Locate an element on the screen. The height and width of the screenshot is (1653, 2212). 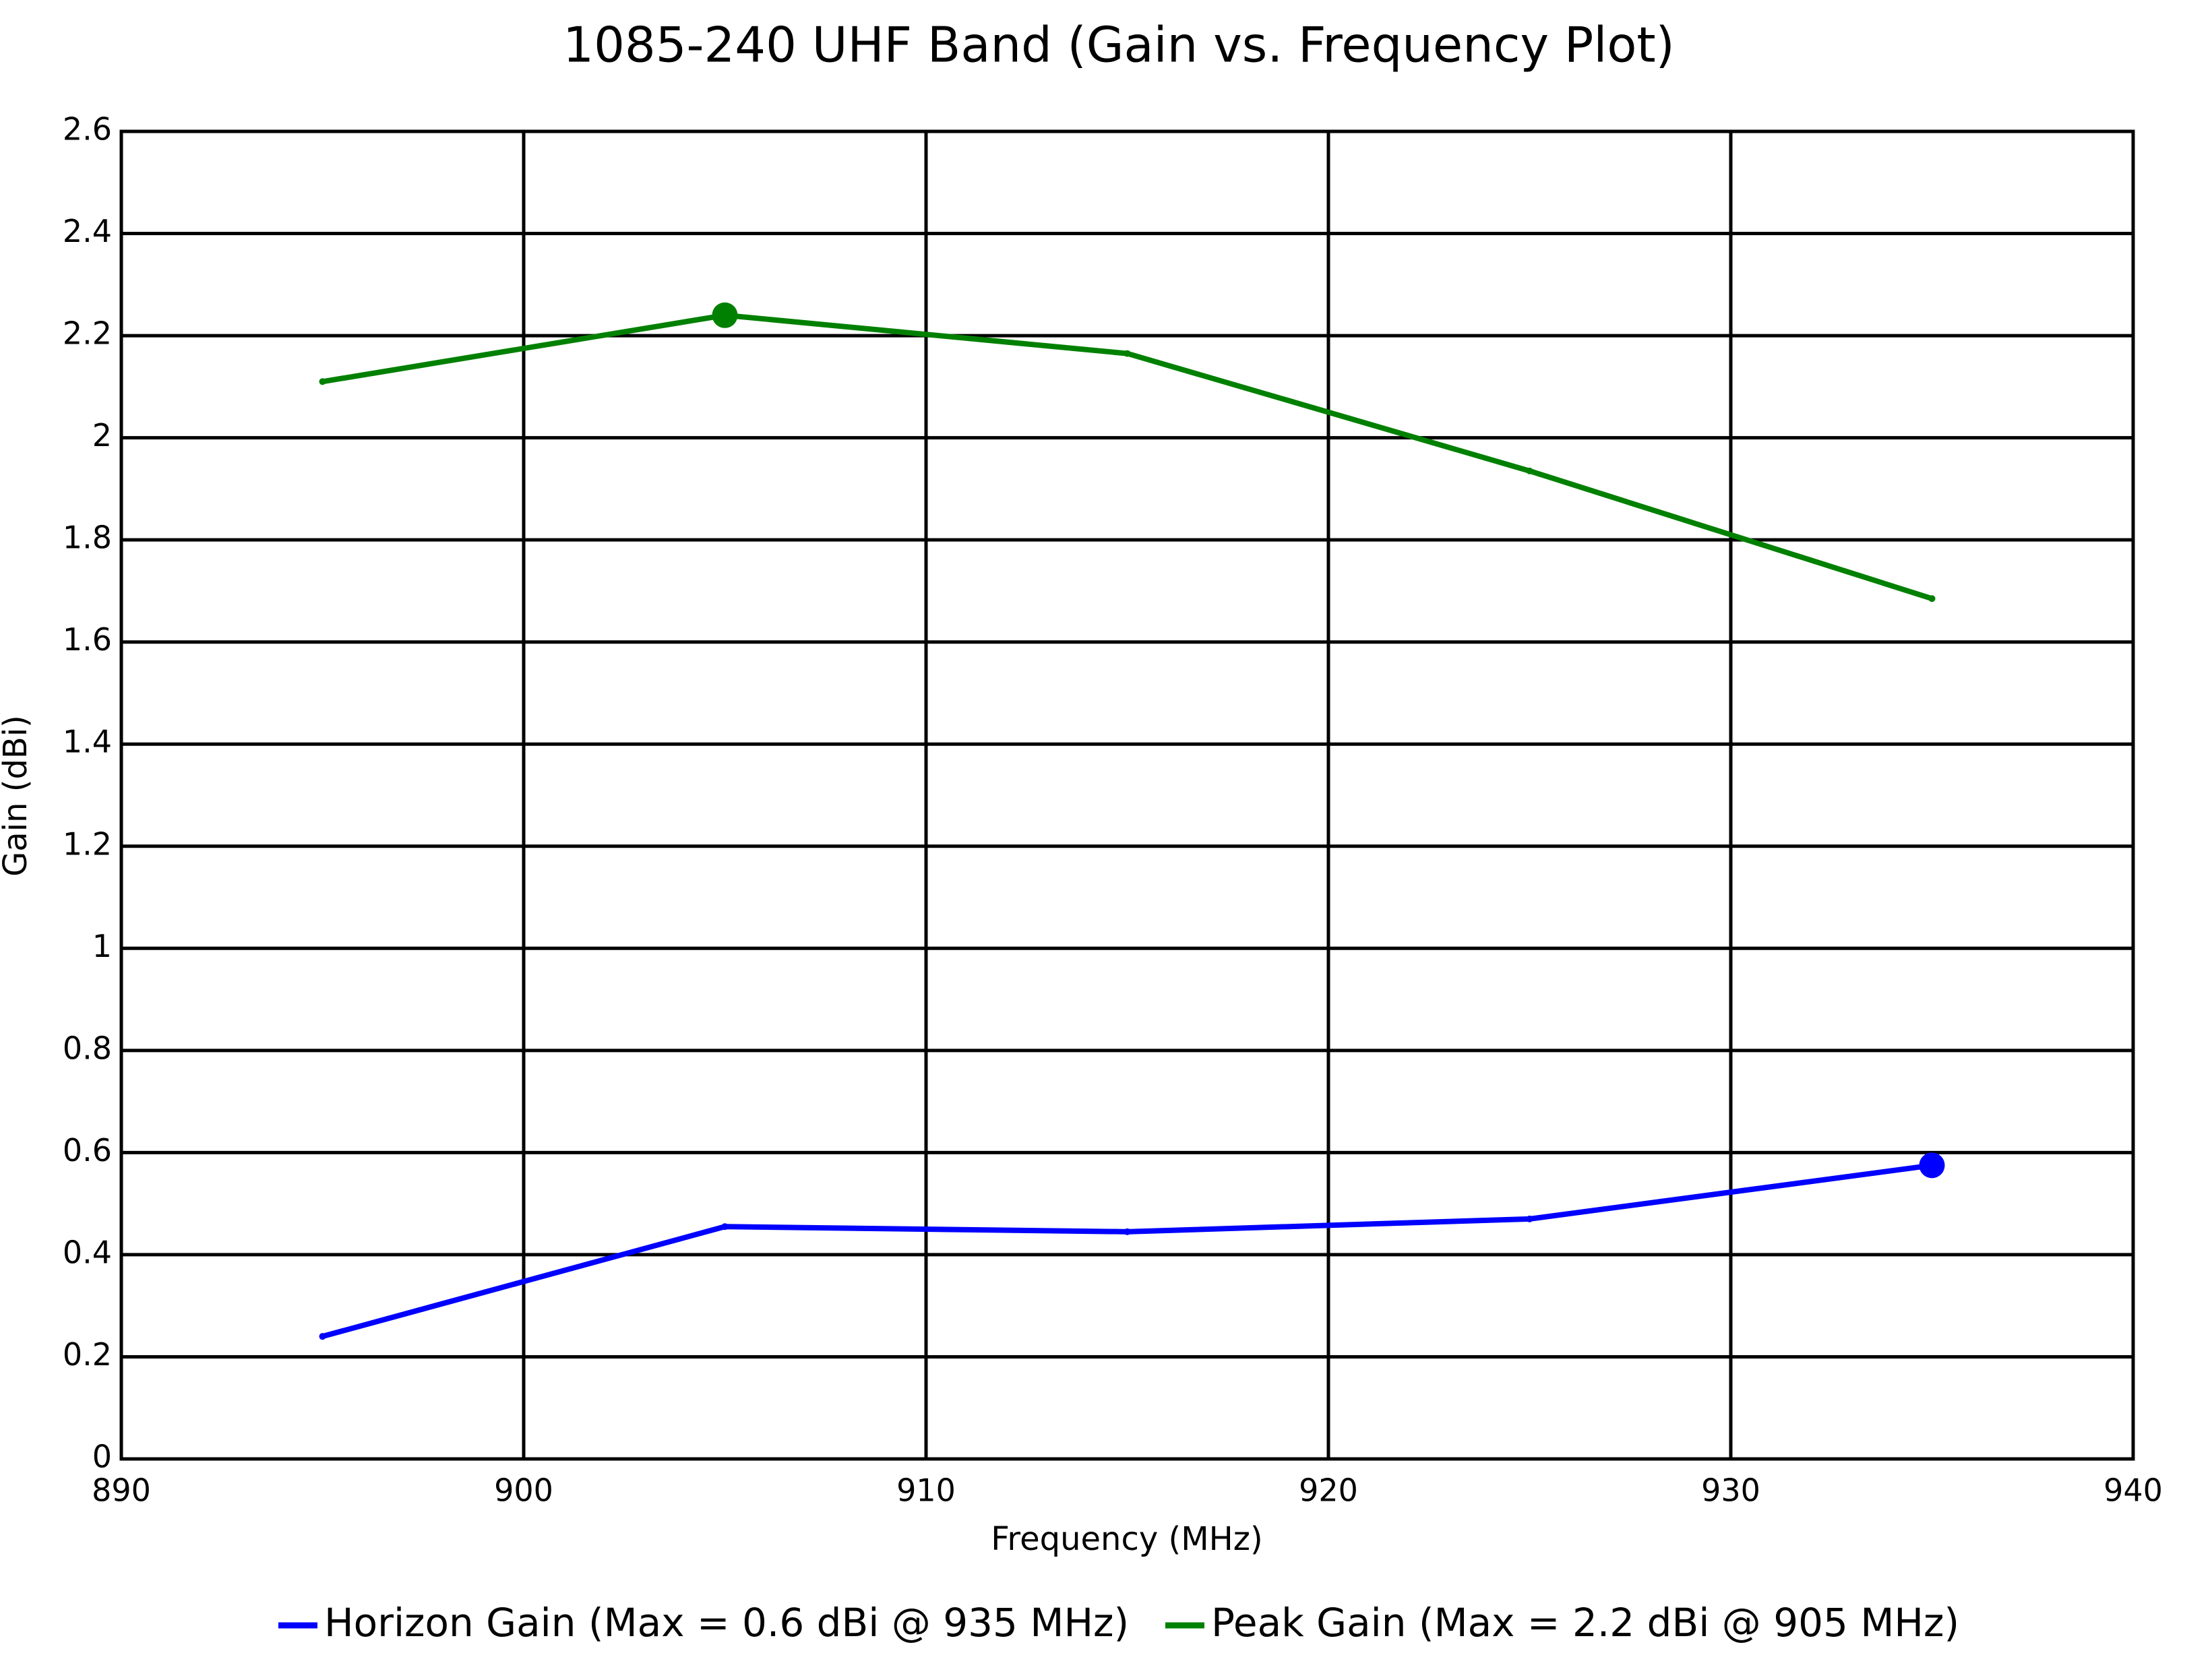
y-tick-label: 0.8 is located at coordinates (87, 1048).